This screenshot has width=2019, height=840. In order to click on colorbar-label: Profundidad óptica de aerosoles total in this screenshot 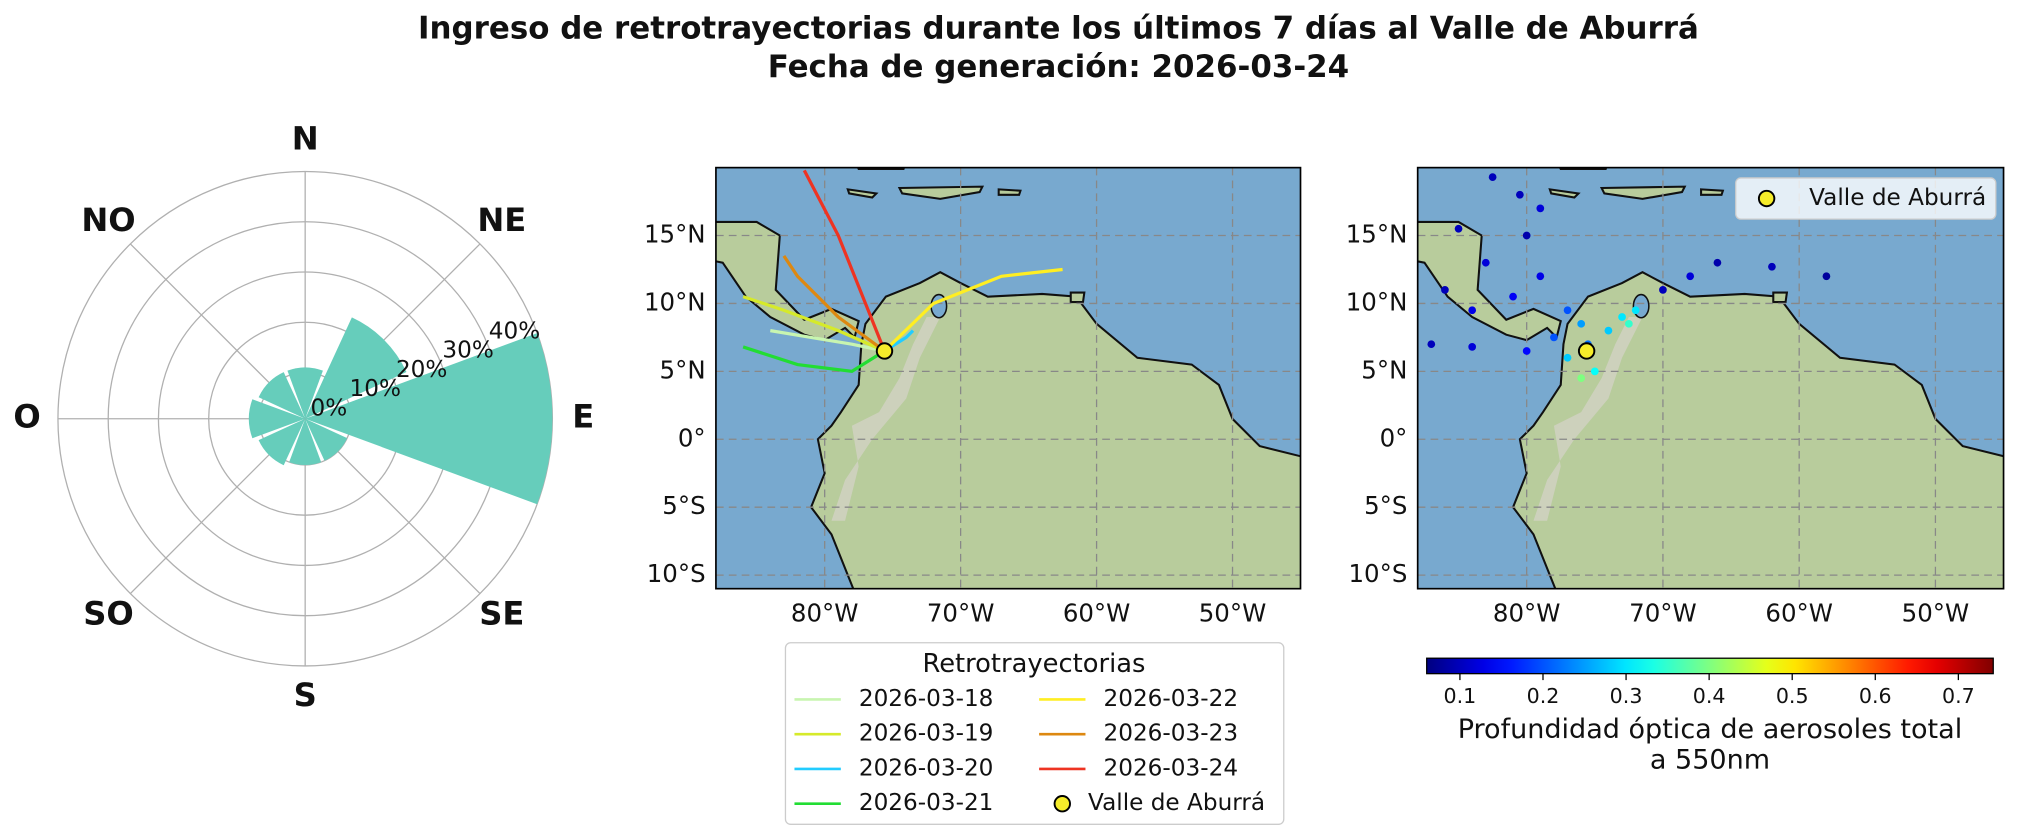, I will do `click(1710, 729)`.